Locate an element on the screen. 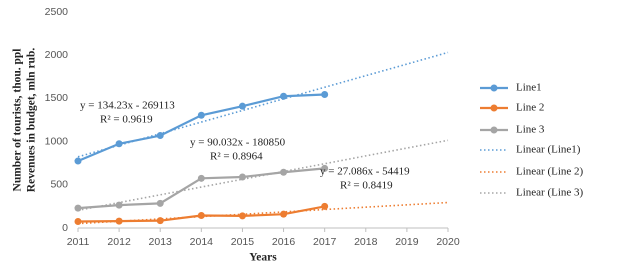 The image size is (619, 276). x-tick-label: 2018 is located at coordinates (366, 242).